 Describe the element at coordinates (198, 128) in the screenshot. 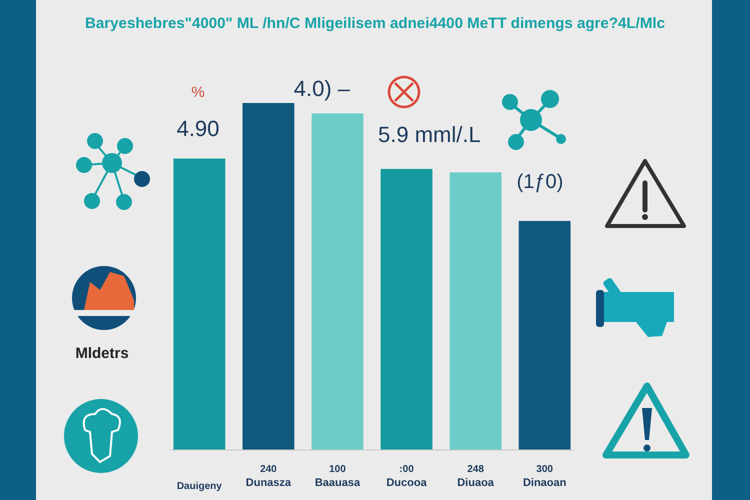

I see `annotation: 4.90` at that location.